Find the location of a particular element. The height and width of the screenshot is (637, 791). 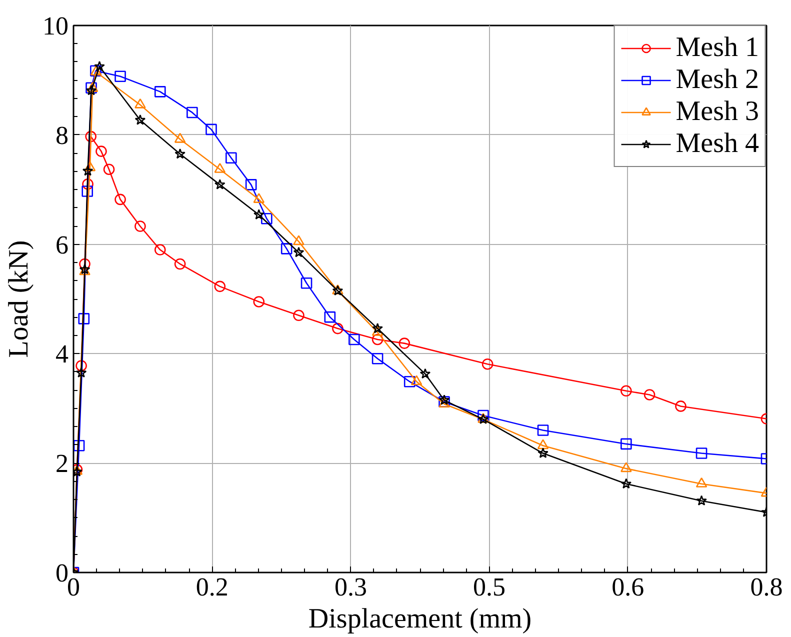

y-tick-label: 10 is located at coordinates (55, 26).